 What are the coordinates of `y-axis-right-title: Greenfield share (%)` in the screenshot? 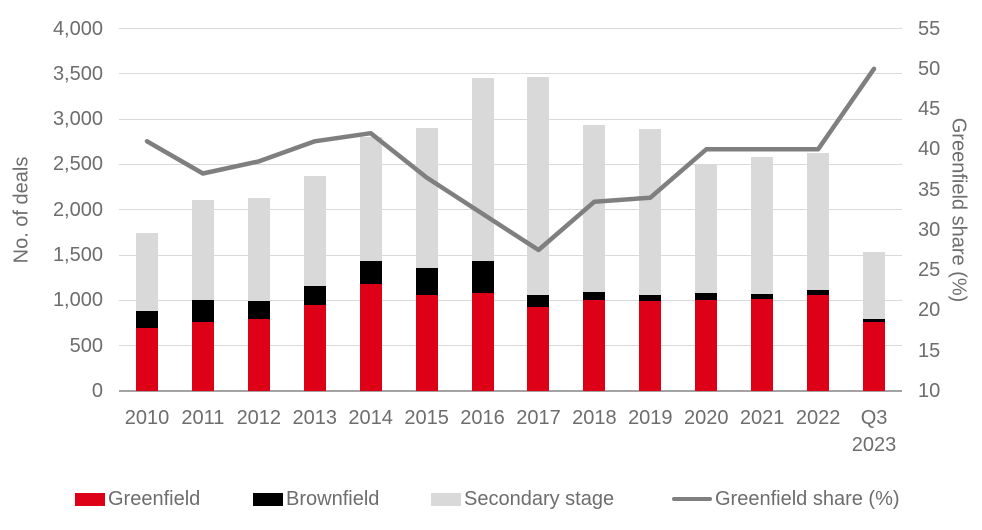 It's located at (958, 210).